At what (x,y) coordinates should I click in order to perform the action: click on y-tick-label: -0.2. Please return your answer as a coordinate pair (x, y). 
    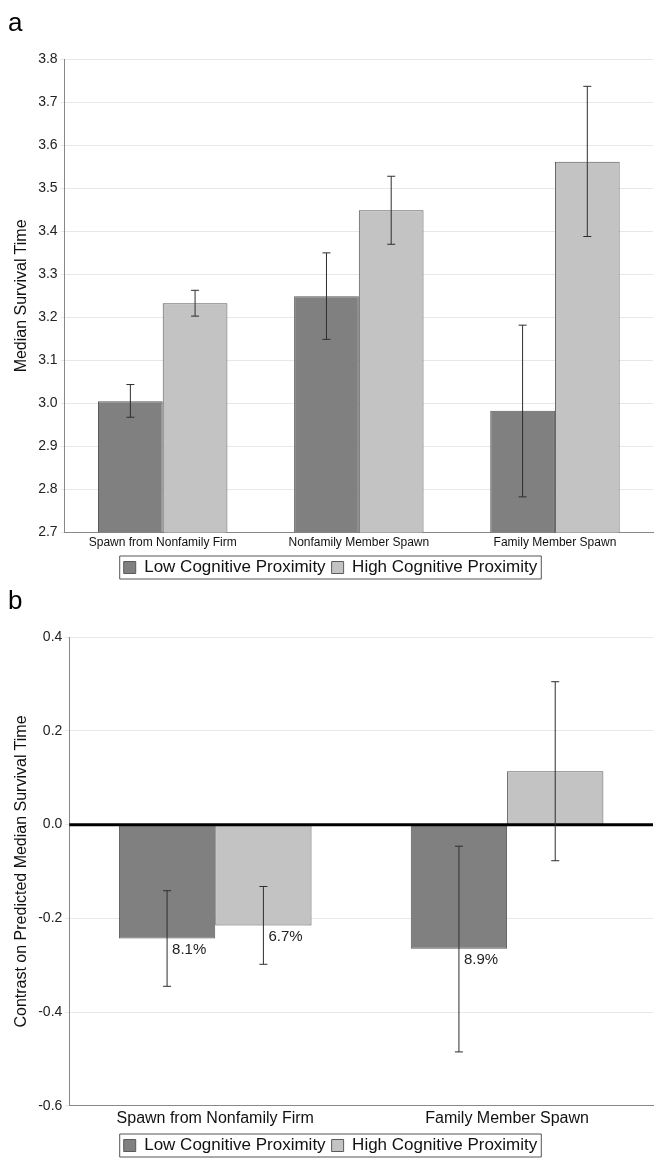
    Looking at the image, I should click on (50, 917).